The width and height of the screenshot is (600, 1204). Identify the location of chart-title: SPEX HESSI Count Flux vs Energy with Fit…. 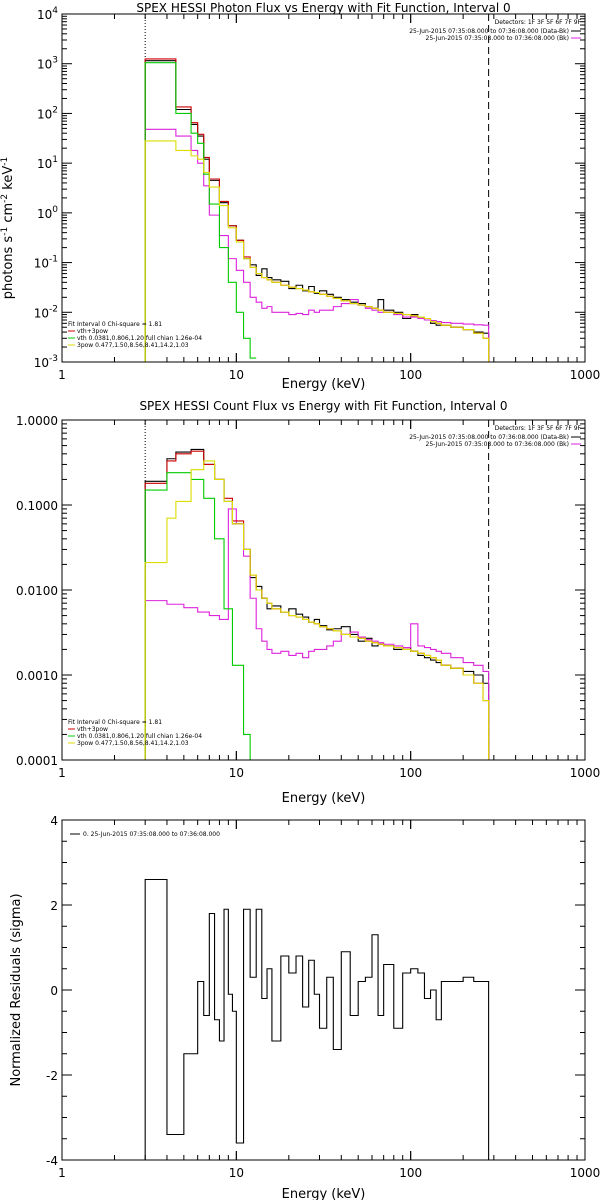
(323, 406).